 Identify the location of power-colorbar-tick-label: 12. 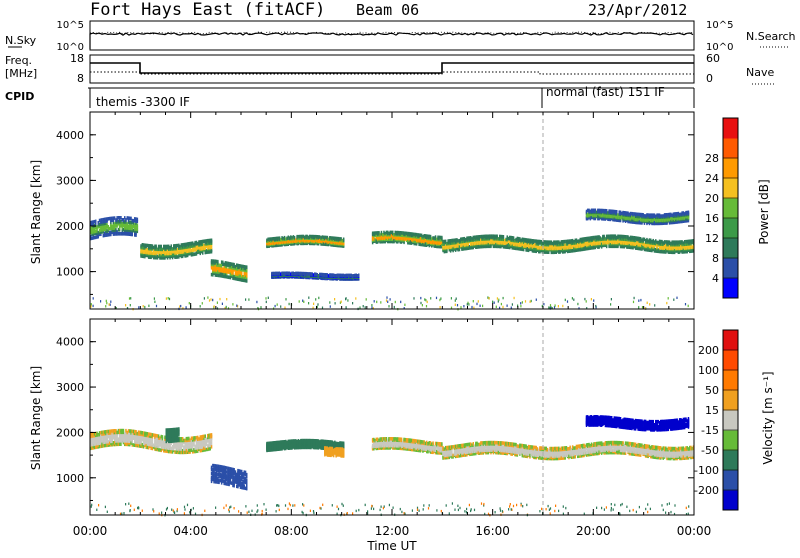
(712, 238).